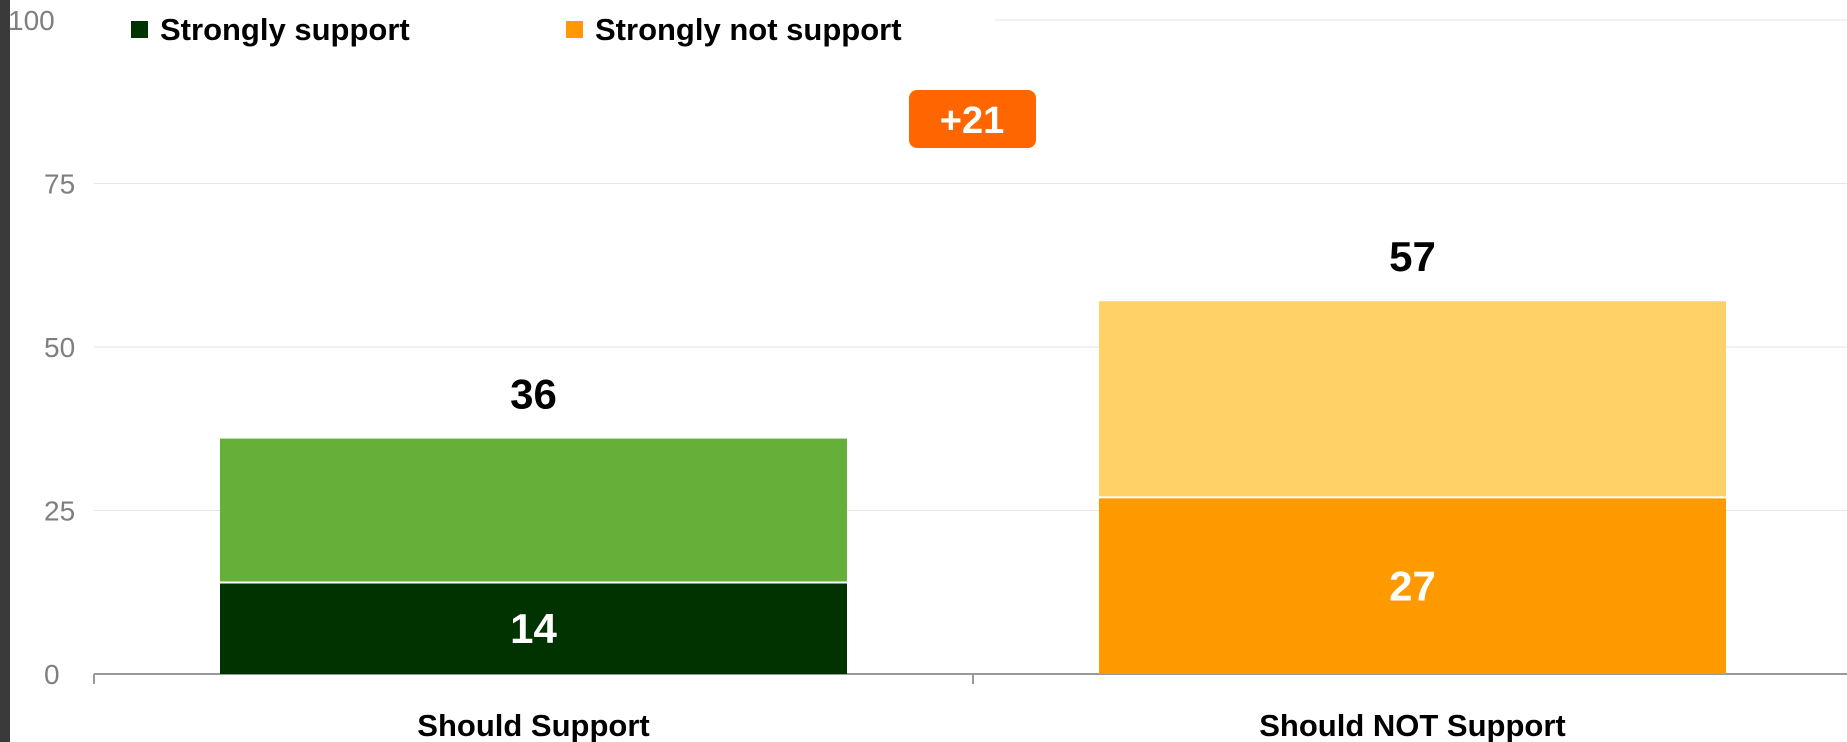  I want to click on y-tick-label-25: 25, so click(59, 511).